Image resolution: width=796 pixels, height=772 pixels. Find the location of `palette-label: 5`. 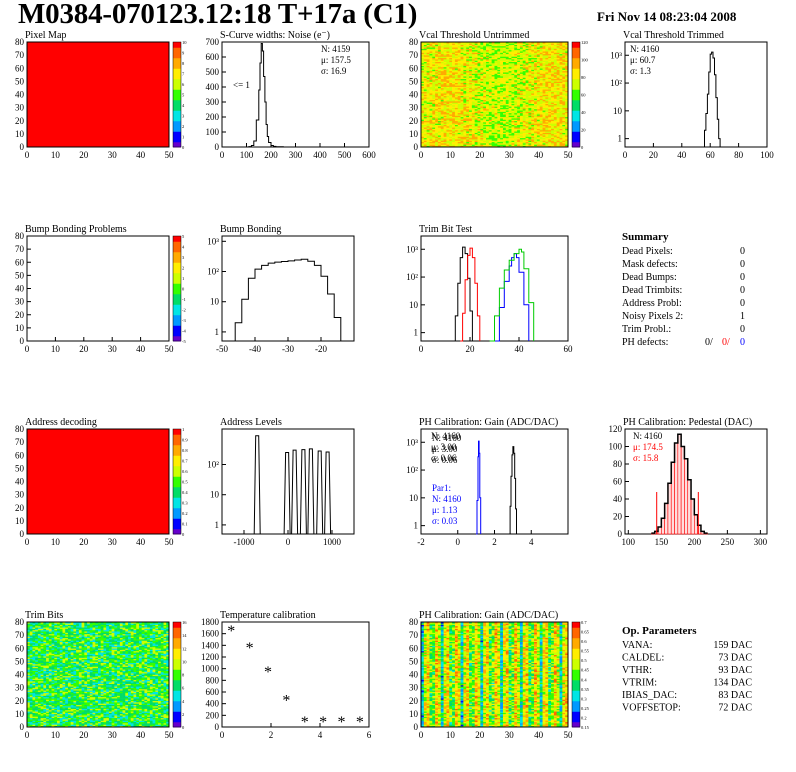

palette-label: 5 is located at coordinates (183, 95).